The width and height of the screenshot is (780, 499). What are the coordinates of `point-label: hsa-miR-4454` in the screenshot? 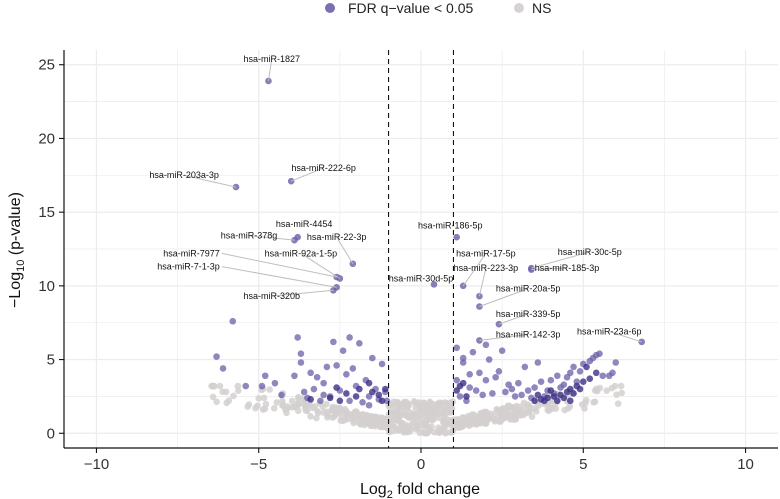 It's located at (304, 224).